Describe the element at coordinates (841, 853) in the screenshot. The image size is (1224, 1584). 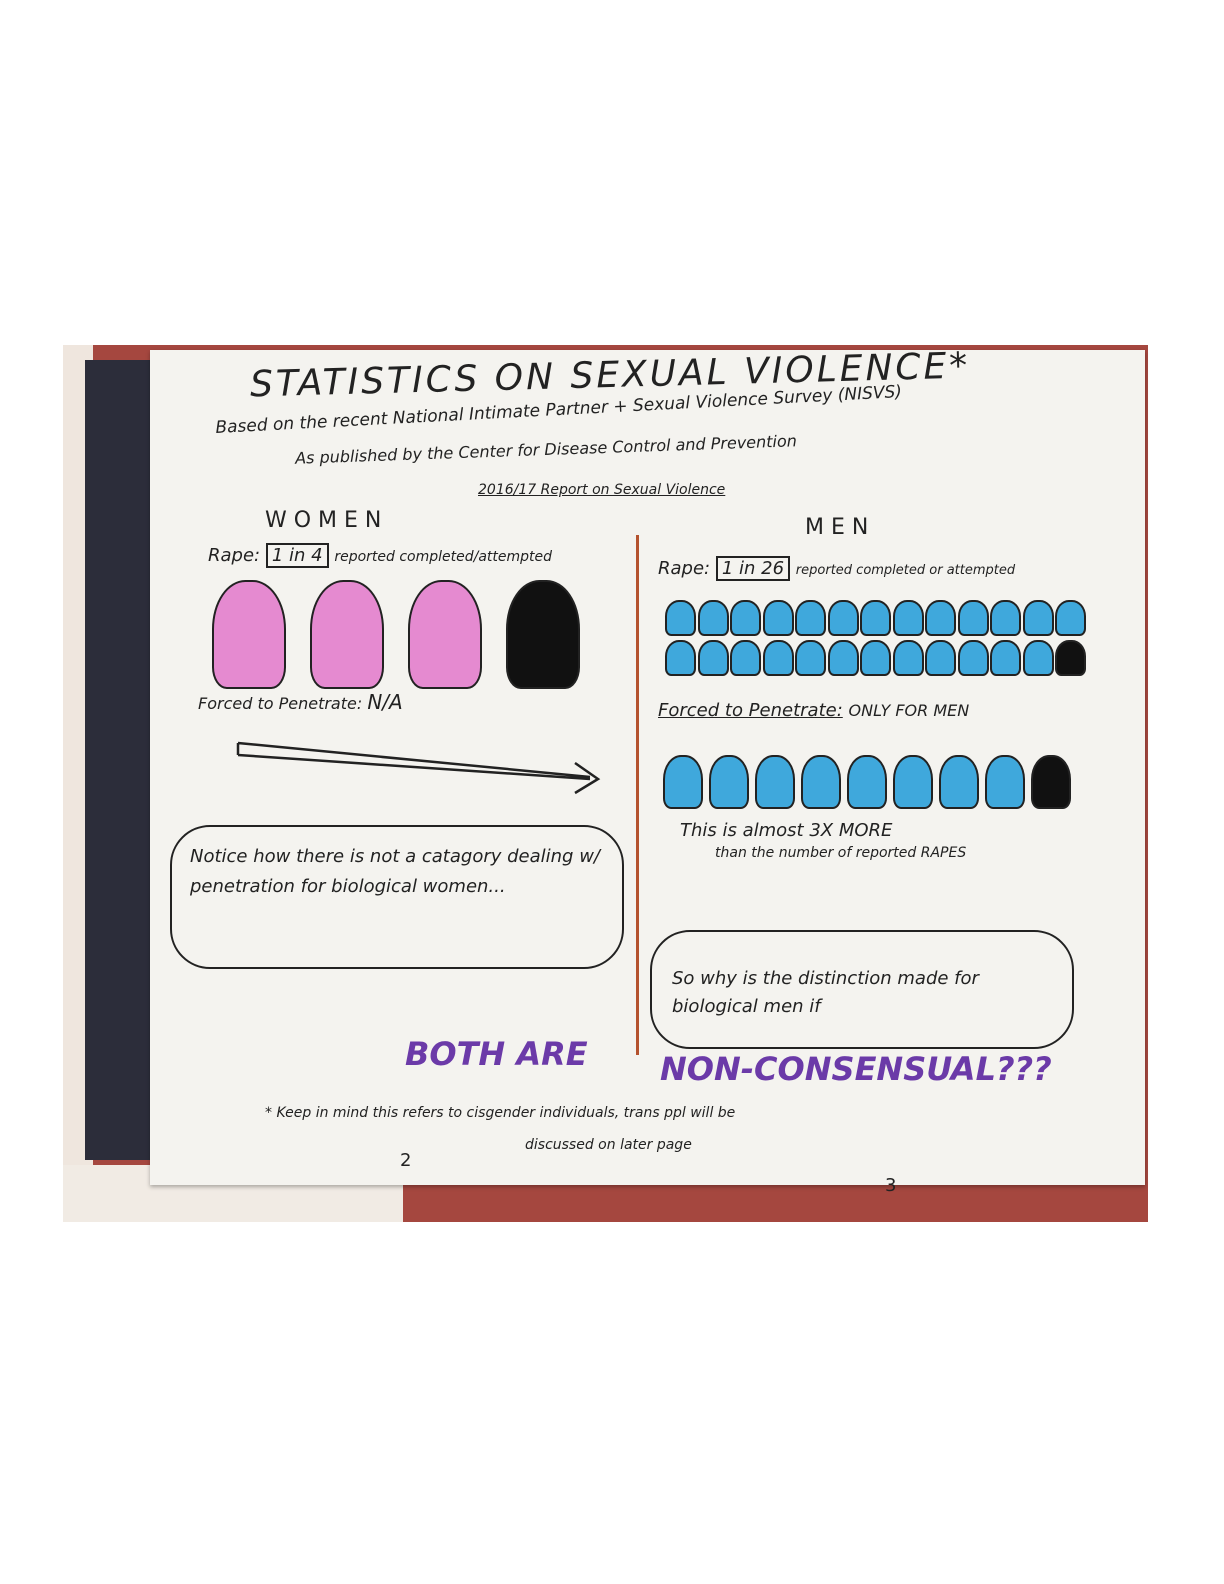
I see `men-note-2: than the number of reported RAPES` at that location.